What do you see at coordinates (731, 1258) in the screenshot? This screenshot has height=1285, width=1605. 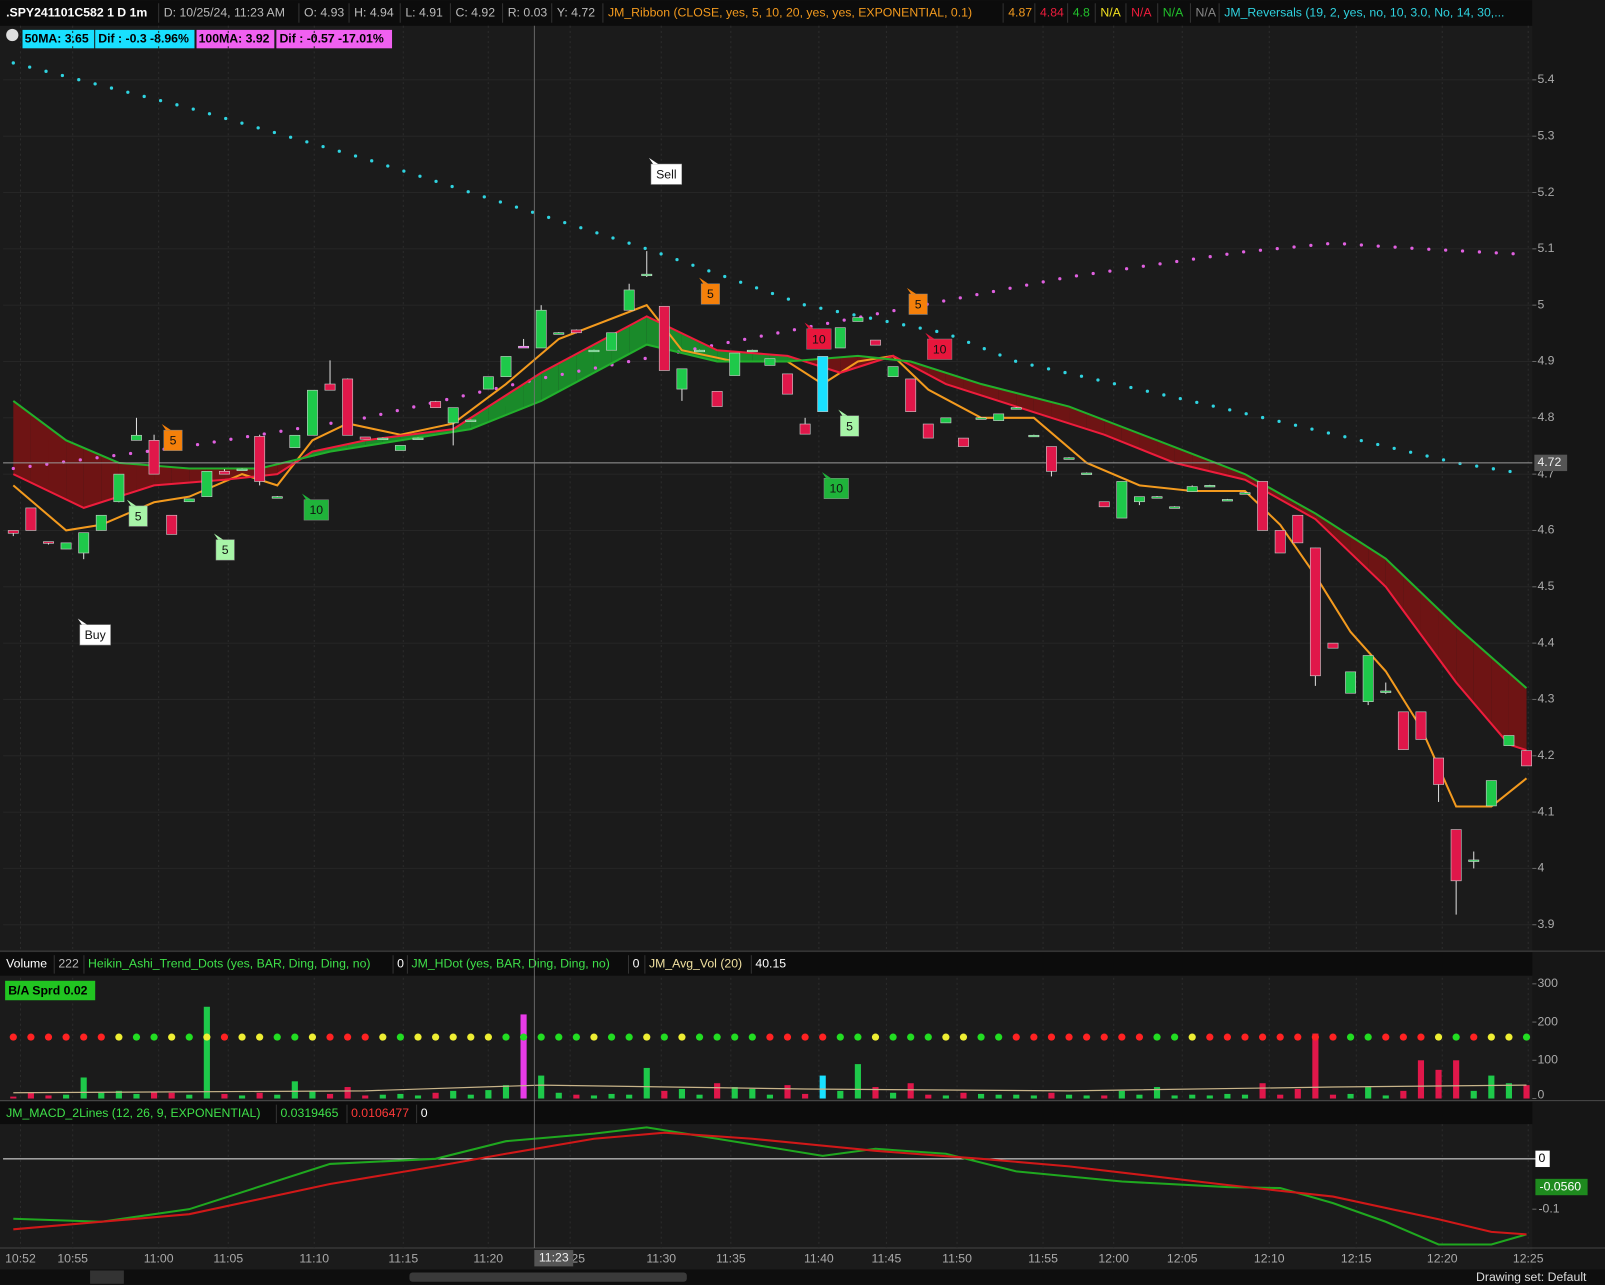 I see `time-label: 11:35` at bounding box center [731, 1258].